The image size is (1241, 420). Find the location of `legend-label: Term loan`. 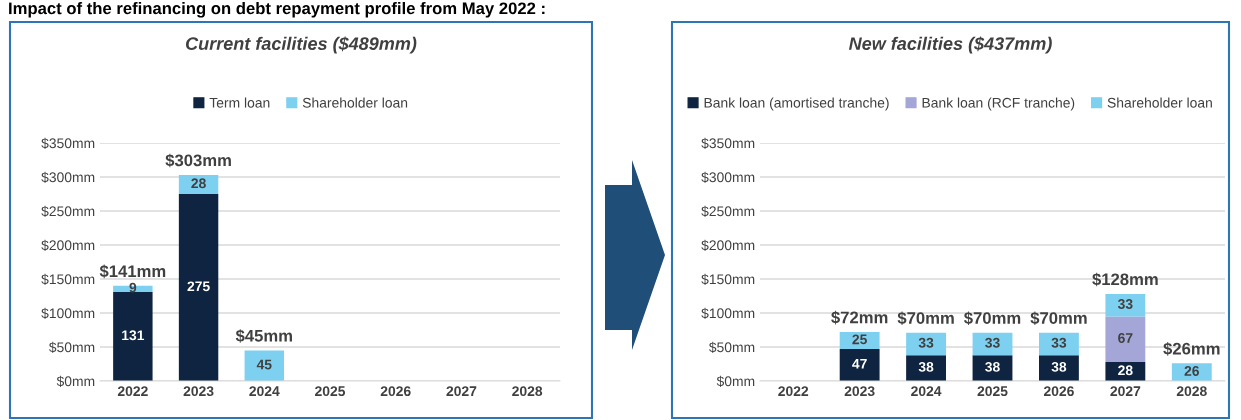

legend-label: Term loan is located at coordinates (239, 102).